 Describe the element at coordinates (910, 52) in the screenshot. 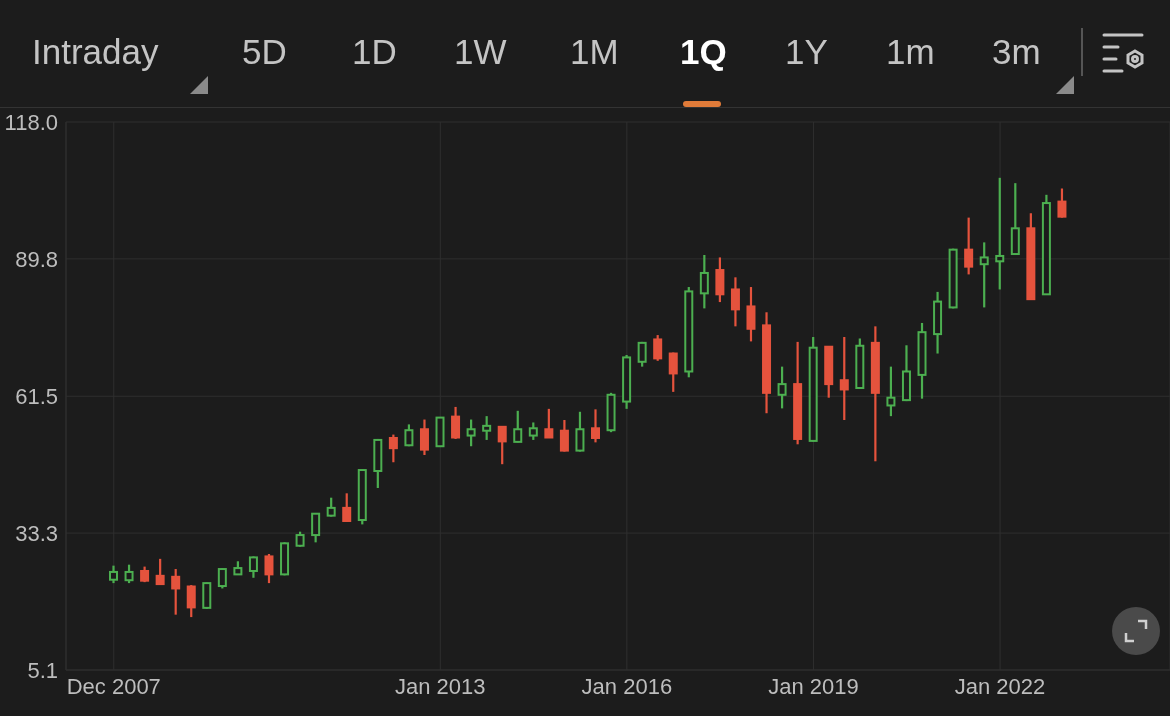

I see `text: 1m` at that location.